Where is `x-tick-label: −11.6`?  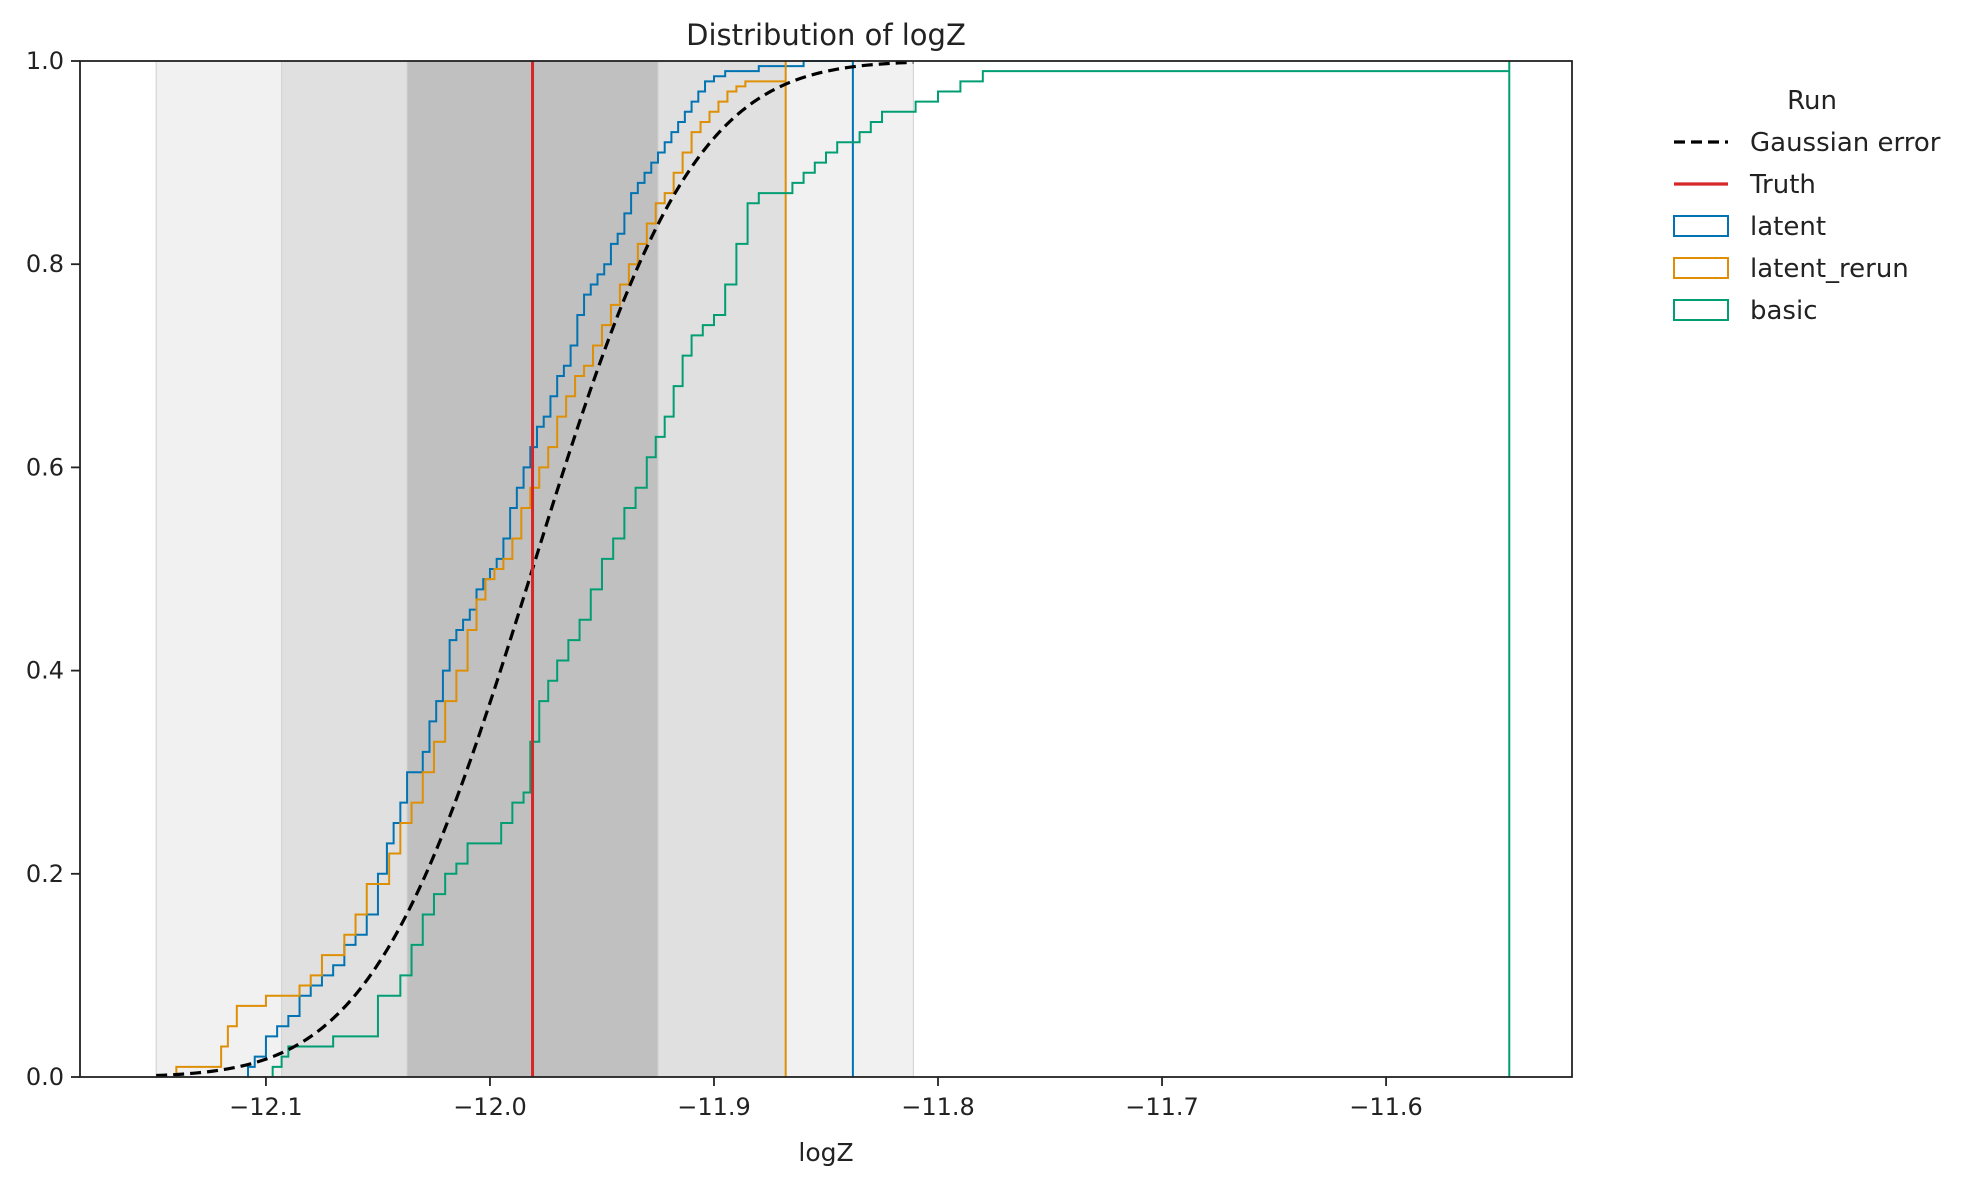
x-tick-label: −11.6 is located at coordinates (1386, 1107).